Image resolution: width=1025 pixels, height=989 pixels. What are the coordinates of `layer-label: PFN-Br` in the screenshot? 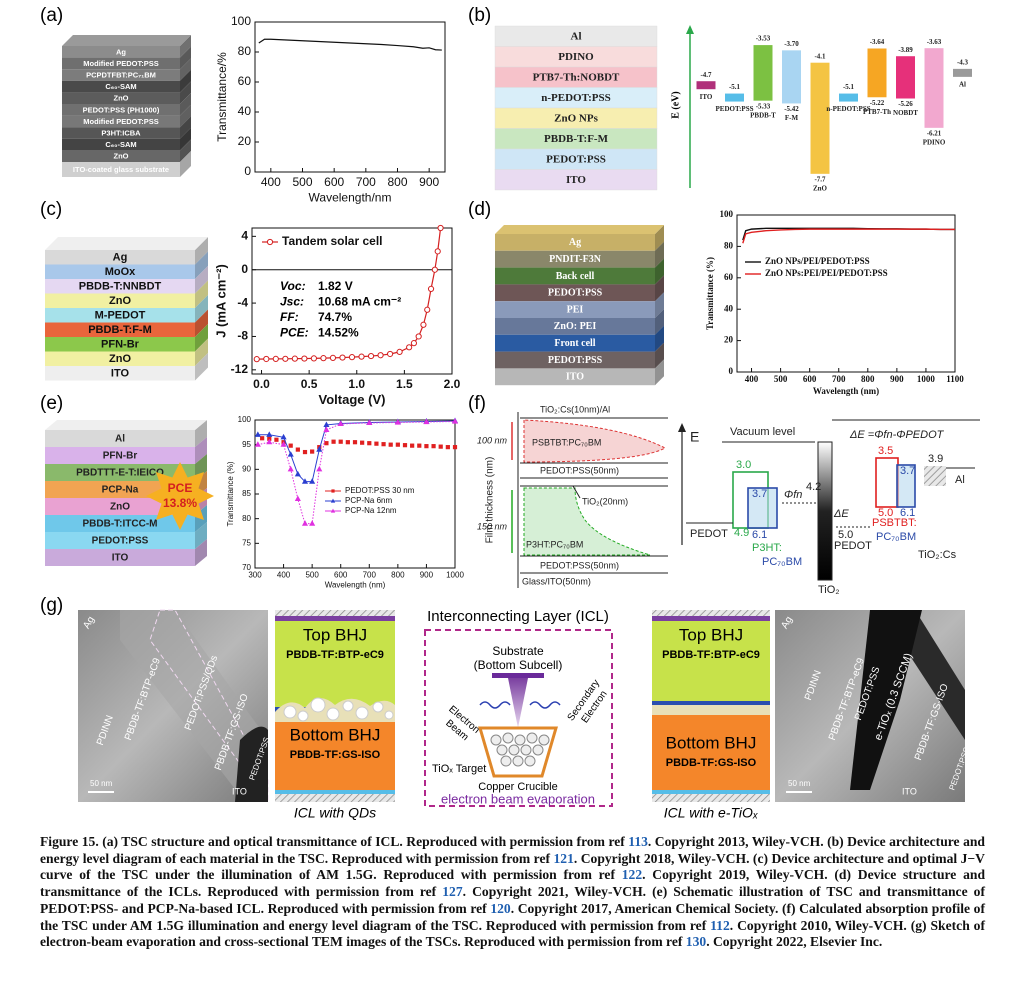 It's located at (120, 456).